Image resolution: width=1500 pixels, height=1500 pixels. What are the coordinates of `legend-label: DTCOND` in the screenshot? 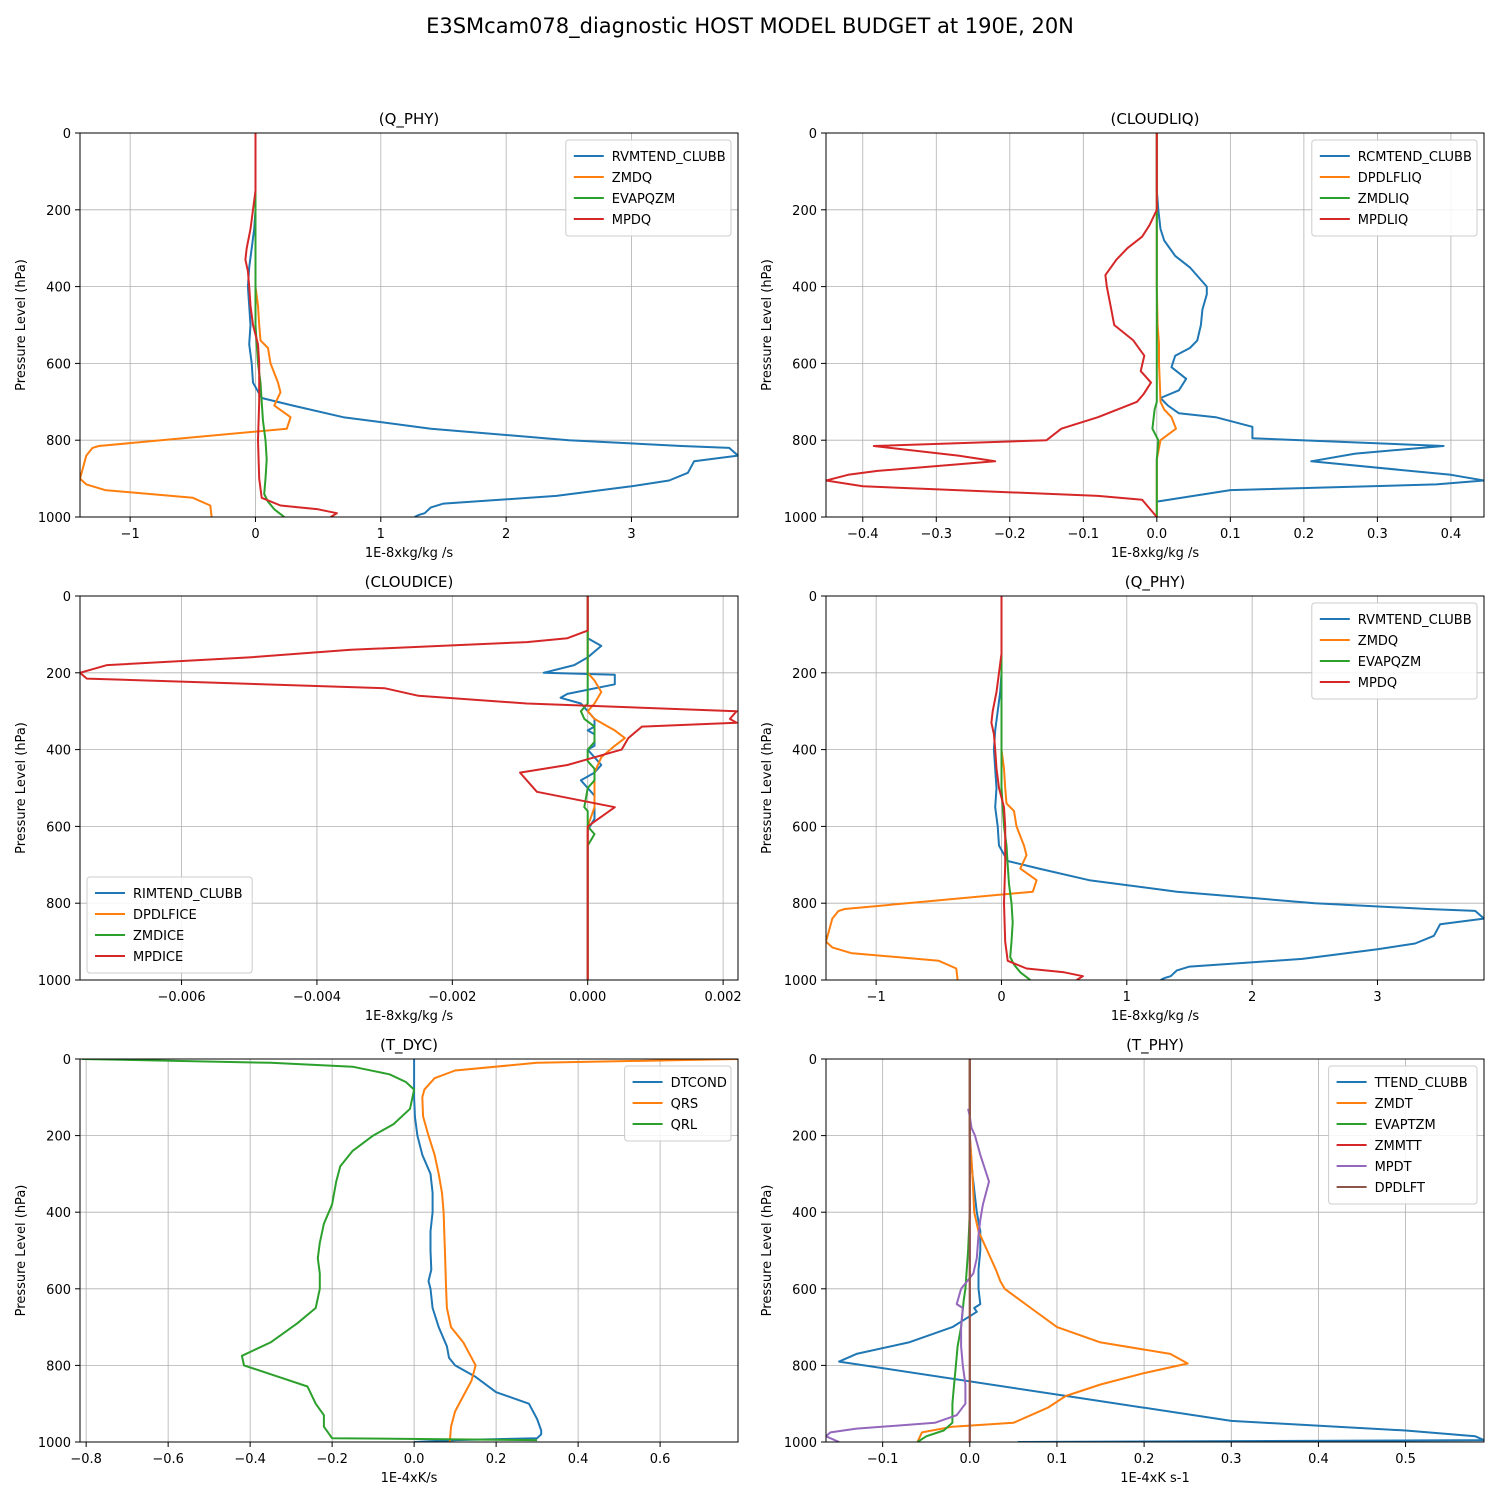 It's located at (699, 1083).